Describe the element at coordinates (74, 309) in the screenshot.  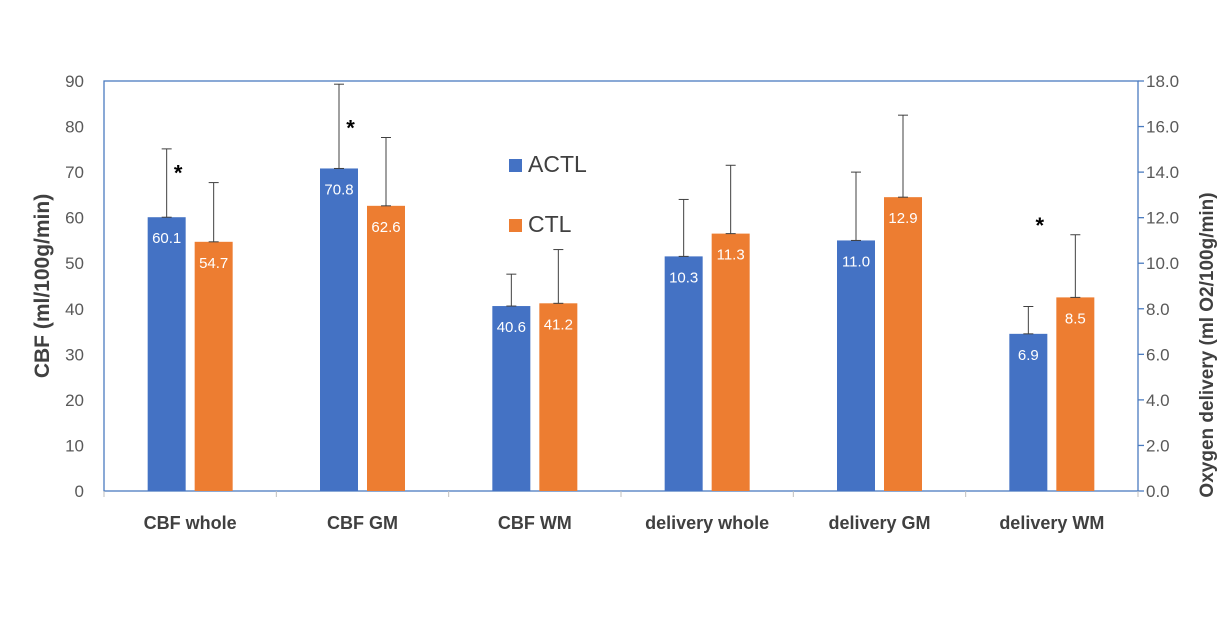
I see `left-tick-label: 40` at that location.